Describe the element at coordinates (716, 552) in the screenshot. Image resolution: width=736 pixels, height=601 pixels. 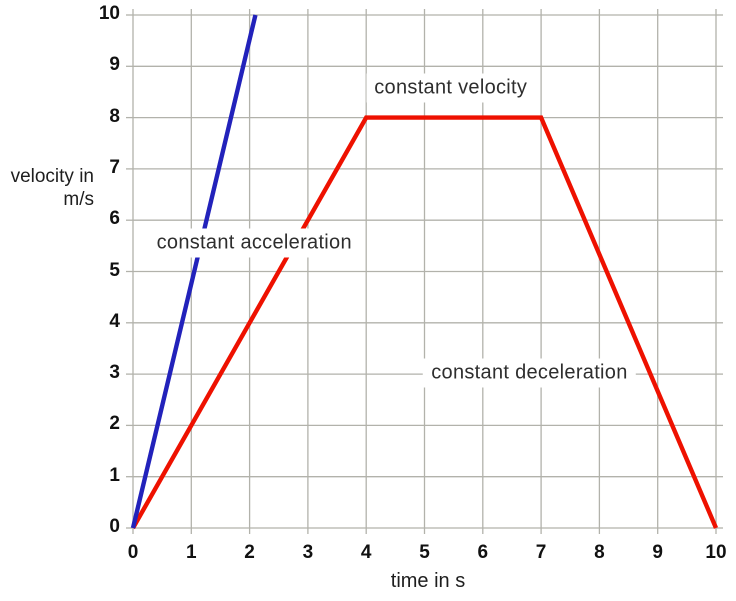
I see `x-tick-label: 10` at that location.